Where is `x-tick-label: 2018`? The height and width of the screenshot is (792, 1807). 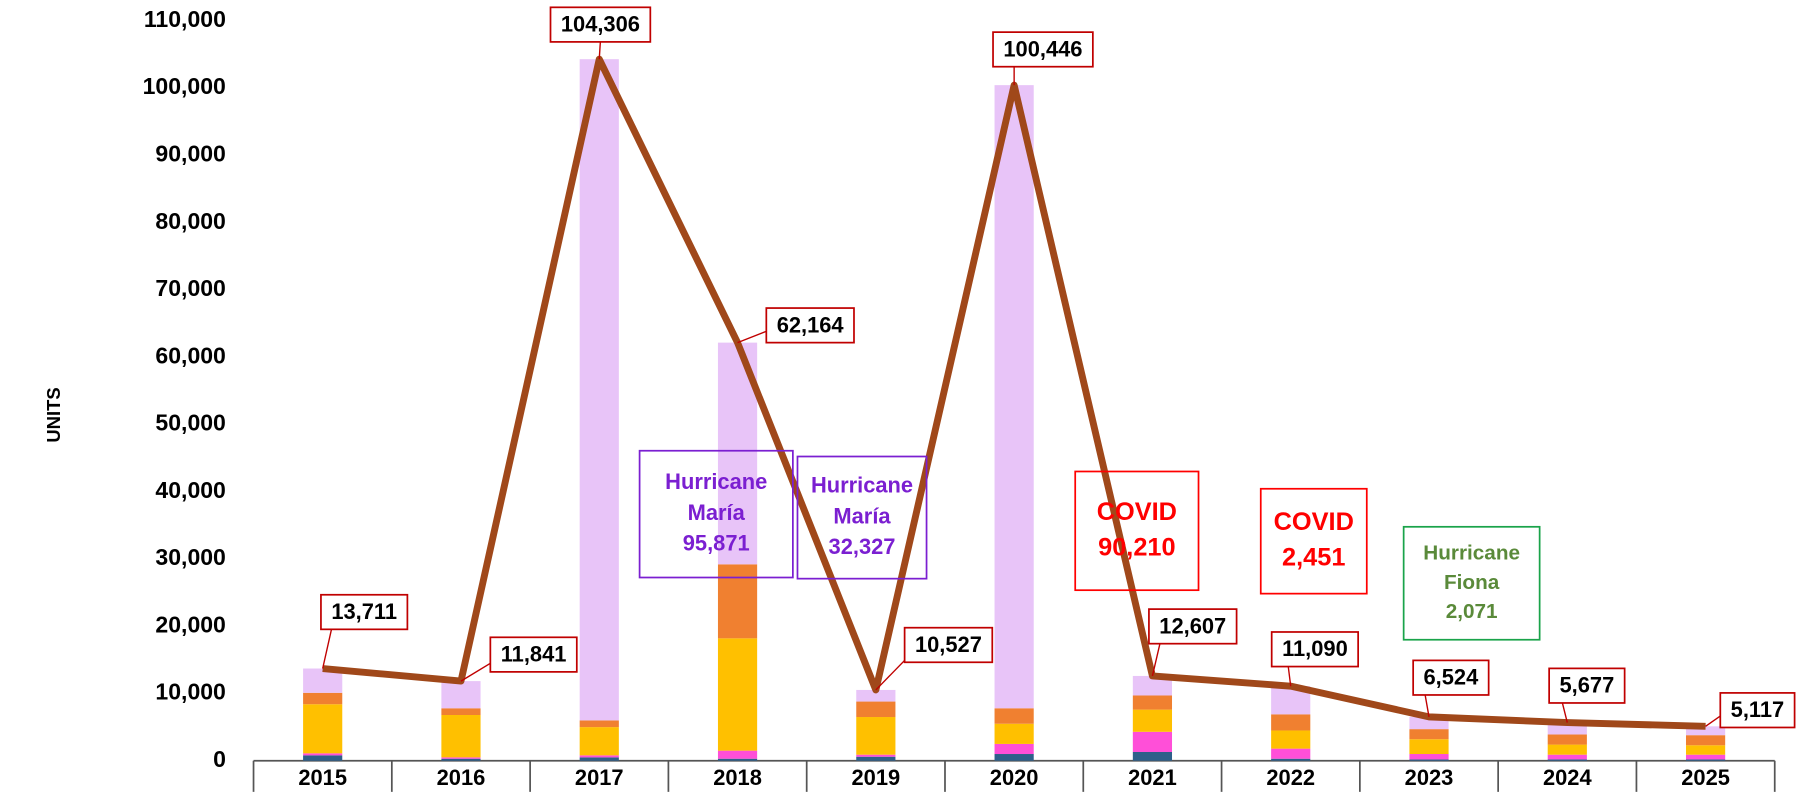
x-tick-label: 2018 is located at coordinates (737, 777).